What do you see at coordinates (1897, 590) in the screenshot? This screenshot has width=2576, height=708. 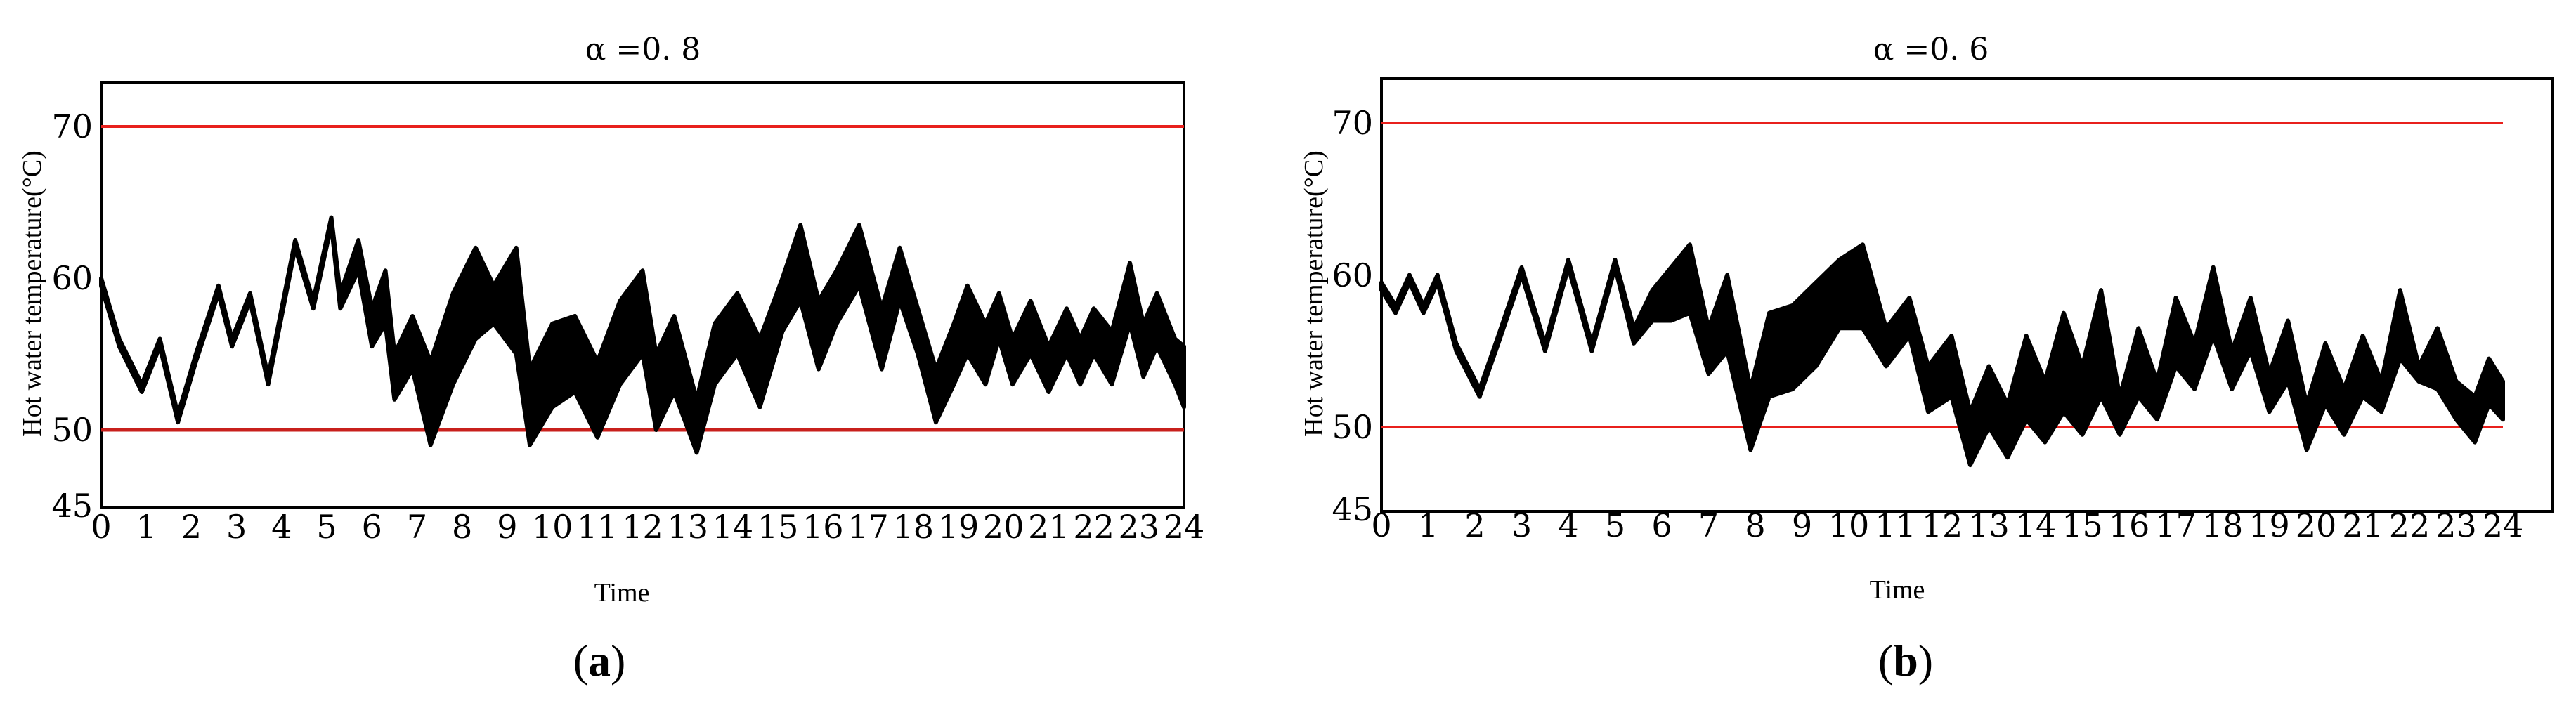 I see `x-axis-label-b: Time` at bounding box center [1897, 590].